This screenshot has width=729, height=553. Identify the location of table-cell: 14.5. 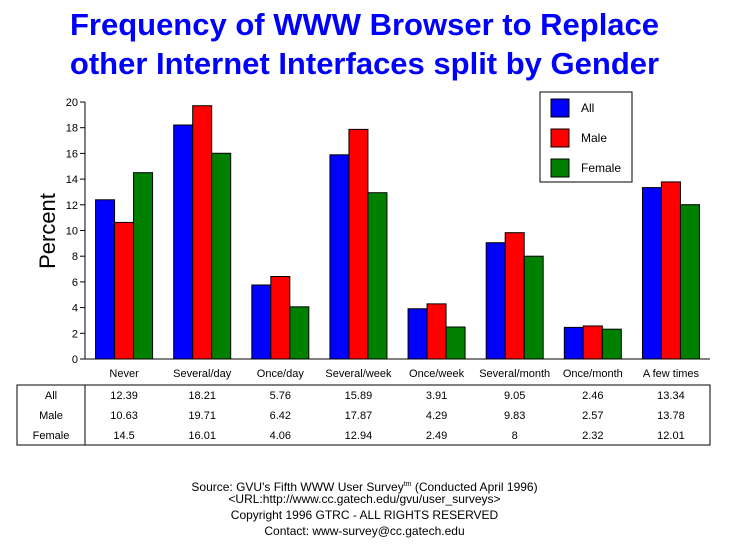
(123, 436).